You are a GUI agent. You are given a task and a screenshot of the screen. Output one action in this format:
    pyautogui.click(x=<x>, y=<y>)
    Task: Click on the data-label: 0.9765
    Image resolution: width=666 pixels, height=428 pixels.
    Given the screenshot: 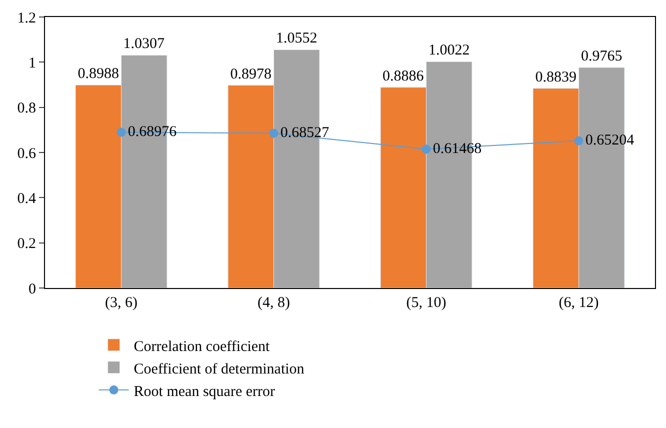 What is the action you would take?
    pyautogui.click(x=601, y=56)
    